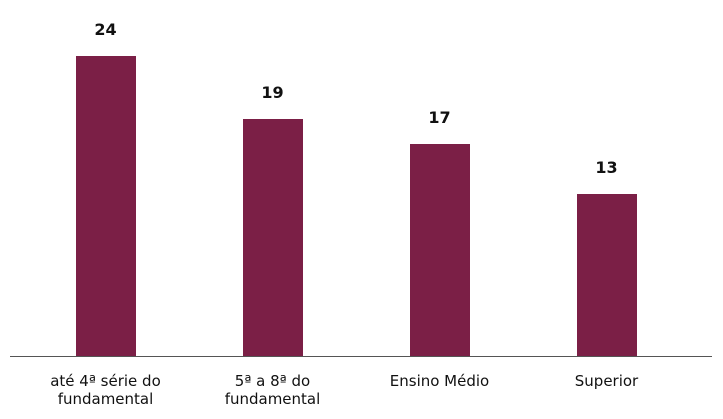 This screenshot has height=419, width=723. Describe the element at coordinates (105, 29) in the screenshot. I see `value-label: 24` at that location.